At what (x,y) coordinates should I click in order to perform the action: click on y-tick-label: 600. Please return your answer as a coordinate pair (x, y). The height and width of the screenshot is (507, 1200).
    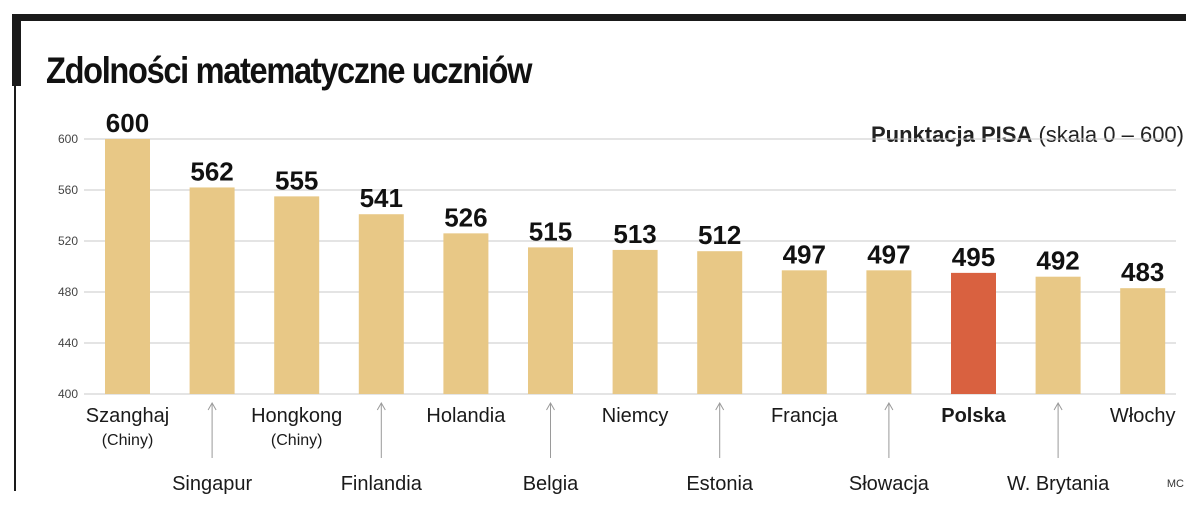
    Looking at the image, I should click on (68, 139).